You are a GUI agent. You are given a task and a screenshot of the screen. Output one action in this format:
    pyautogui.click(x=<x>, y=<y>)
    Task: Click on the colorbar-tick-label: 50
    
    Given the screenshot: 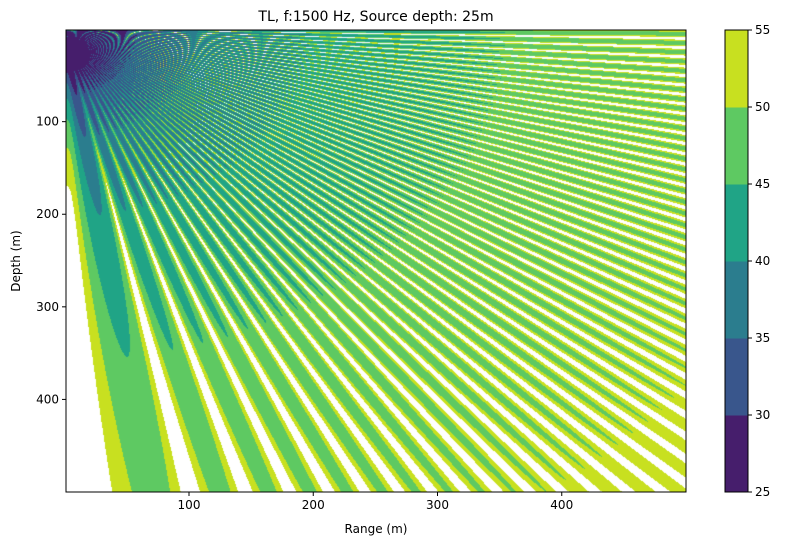 What is the action you would take?
    pyautogui.click(x=762, y=107)
    